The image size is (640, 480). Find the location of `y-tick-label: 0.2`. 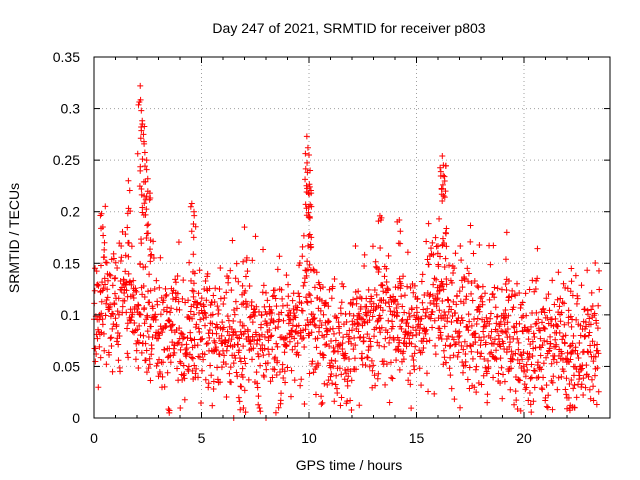

y-tick-label: 0.2 is located at coordinates (71, 212).